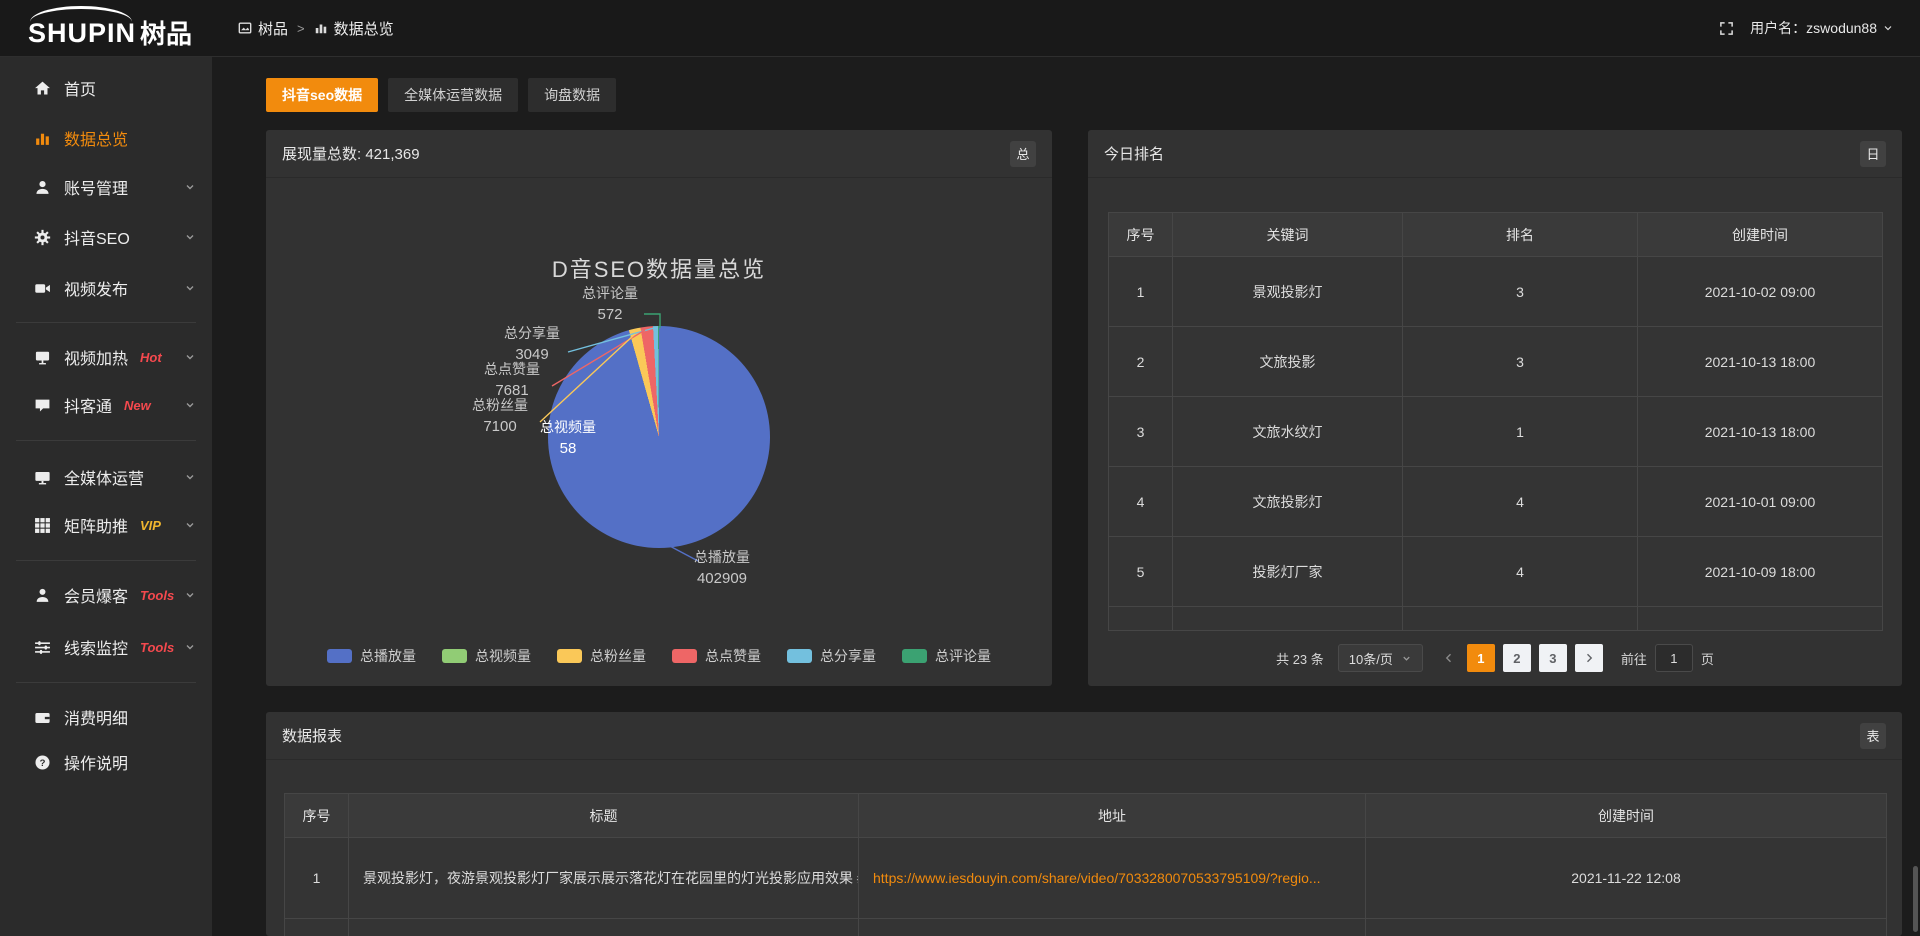 The width and height of the screenshot is (1920, 936). Describe the element at coordinates (96, 140) in the screenshot. I see `sidebar-item-label: 数据总览` at that location.